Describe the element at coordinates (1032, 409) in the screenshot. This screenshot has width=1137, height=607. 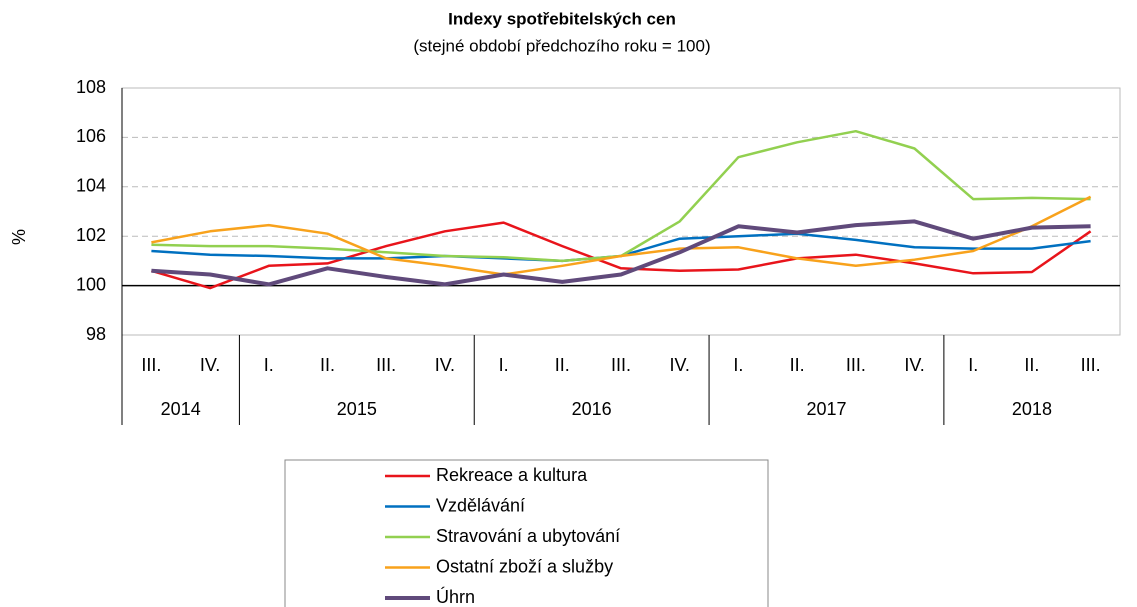
I see `x-group-label: 2018` at that location.